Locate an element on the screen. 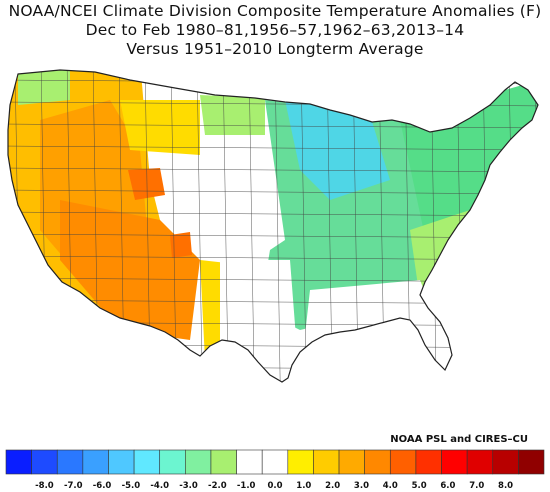  region-idaho-hot is located at coordinates (146, 184).